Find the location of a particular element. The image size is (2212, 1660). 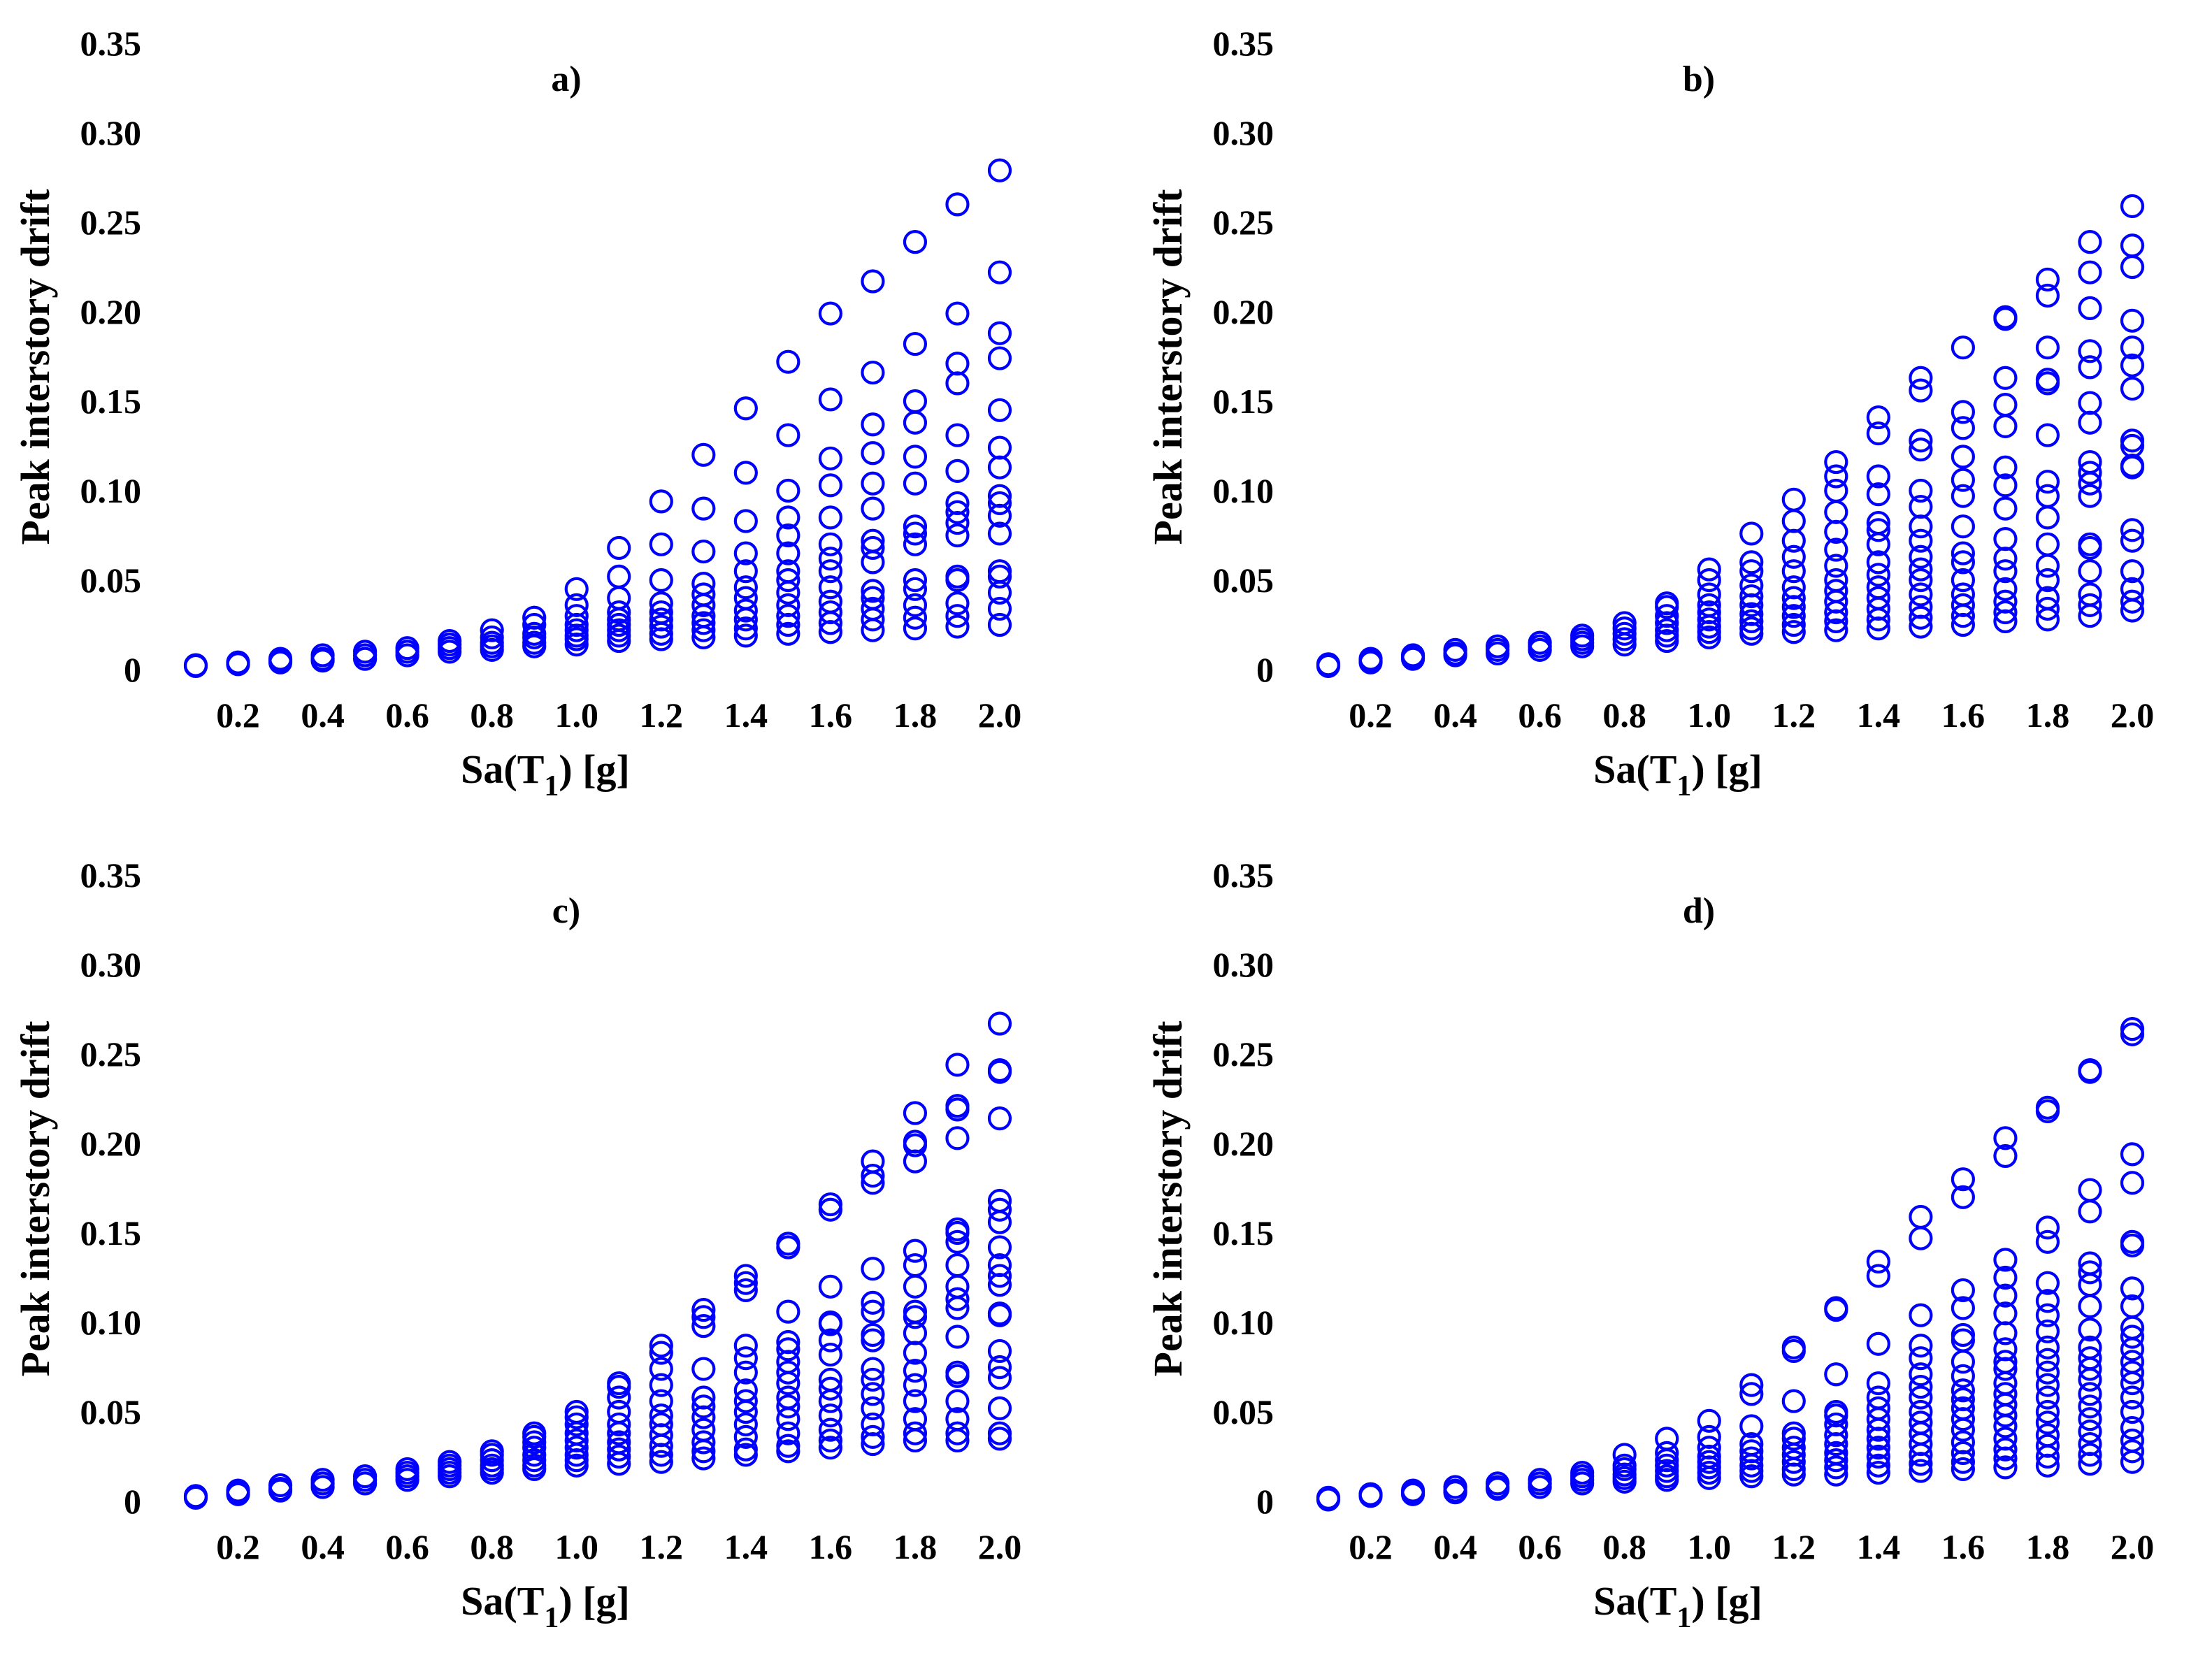

y-tick-label: 0 is located at coordinates (132, 669).